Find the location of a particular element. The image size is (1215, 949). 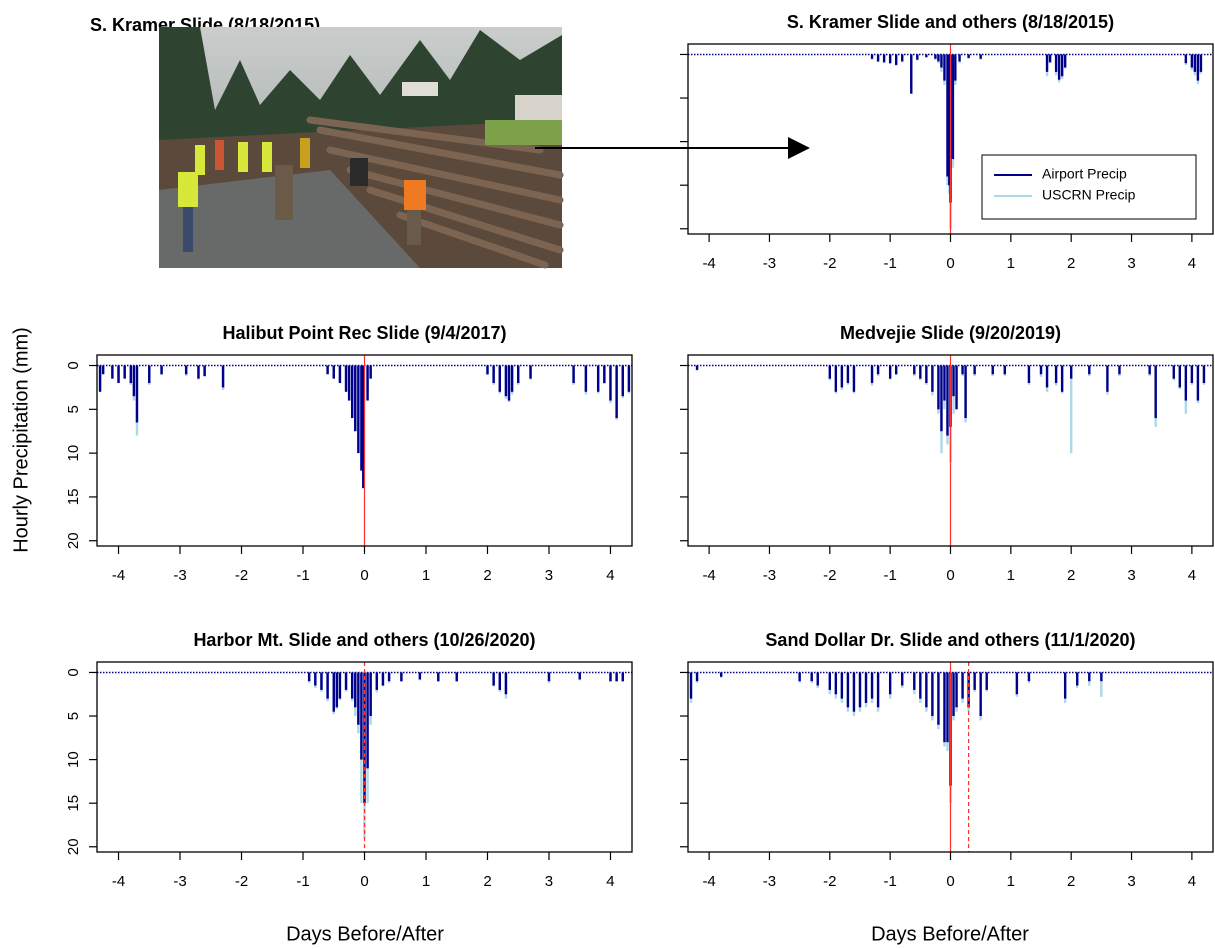

y-tick-label: 10 is located at coordinates (73, 453).